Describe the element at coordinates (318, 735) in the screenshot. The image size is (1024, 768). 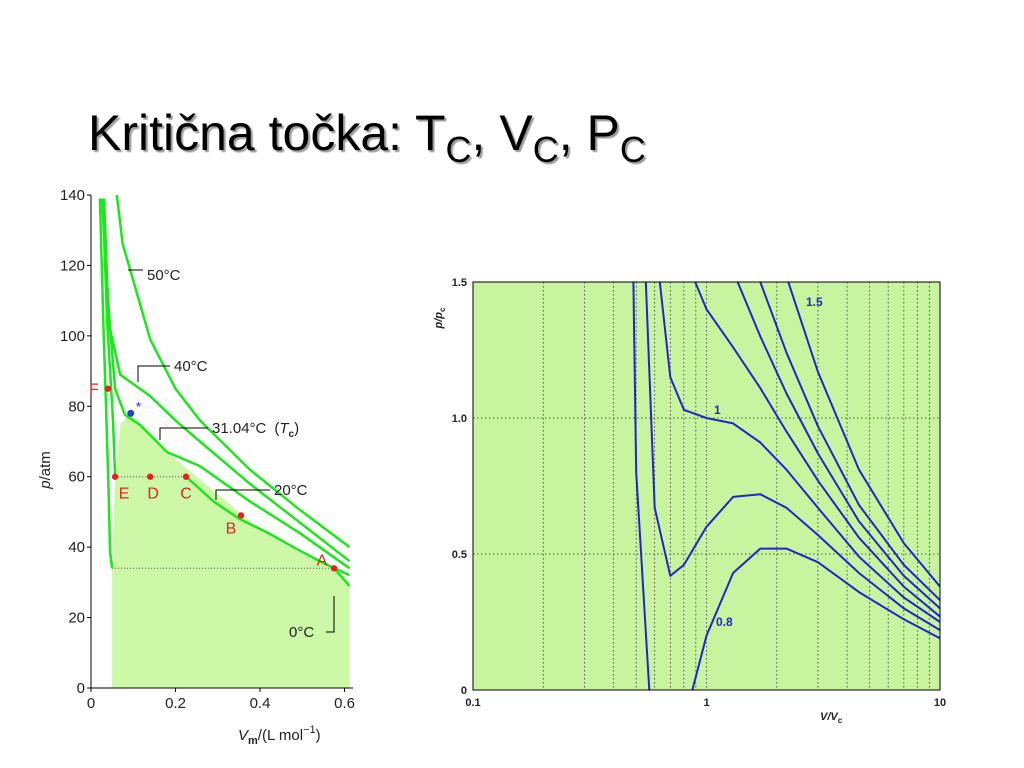
I see `label-close: )` at that location.